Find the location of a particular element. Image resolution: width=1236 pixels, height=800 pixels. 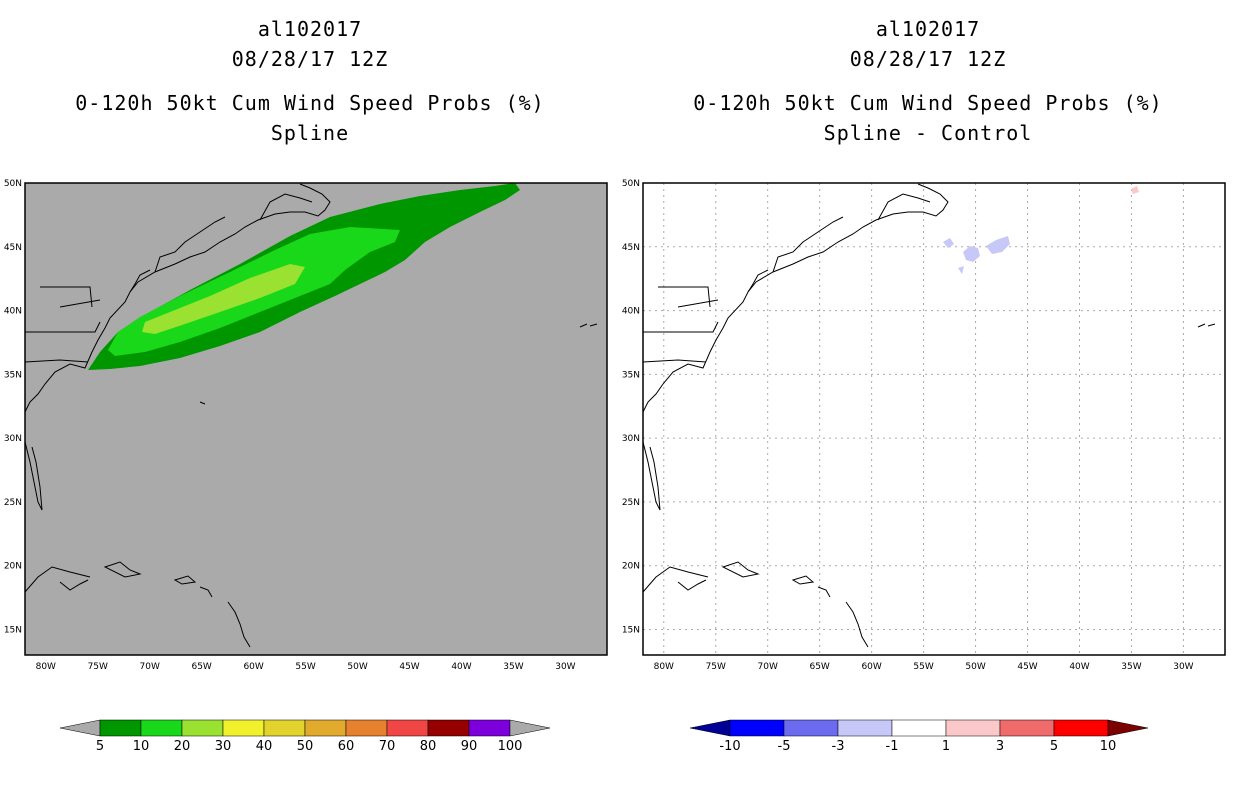

colorbar-label: 30 is located at coordinates (223, 746).